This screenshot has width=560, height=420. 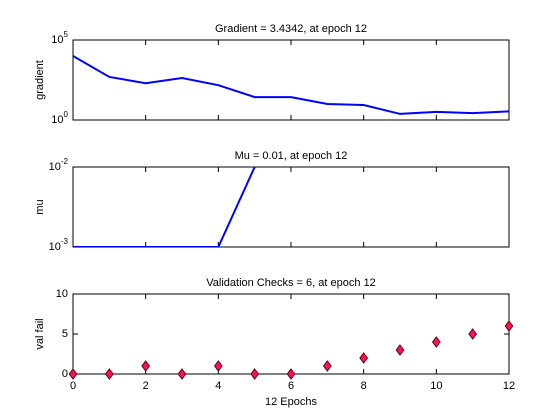 What do you see at coordinates (291, 283) in the screenshot?
I see `subplot-title: Validation Checks = 6, at epoch 12` at bounding box center [291, 283].